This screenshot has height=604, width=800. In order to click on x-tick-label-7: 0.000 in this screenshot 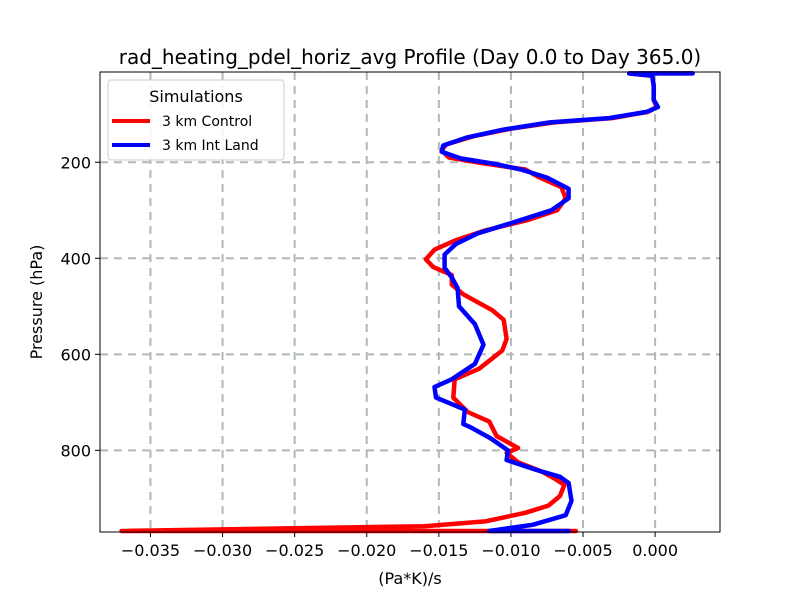, I will do `click(655, 550)`.